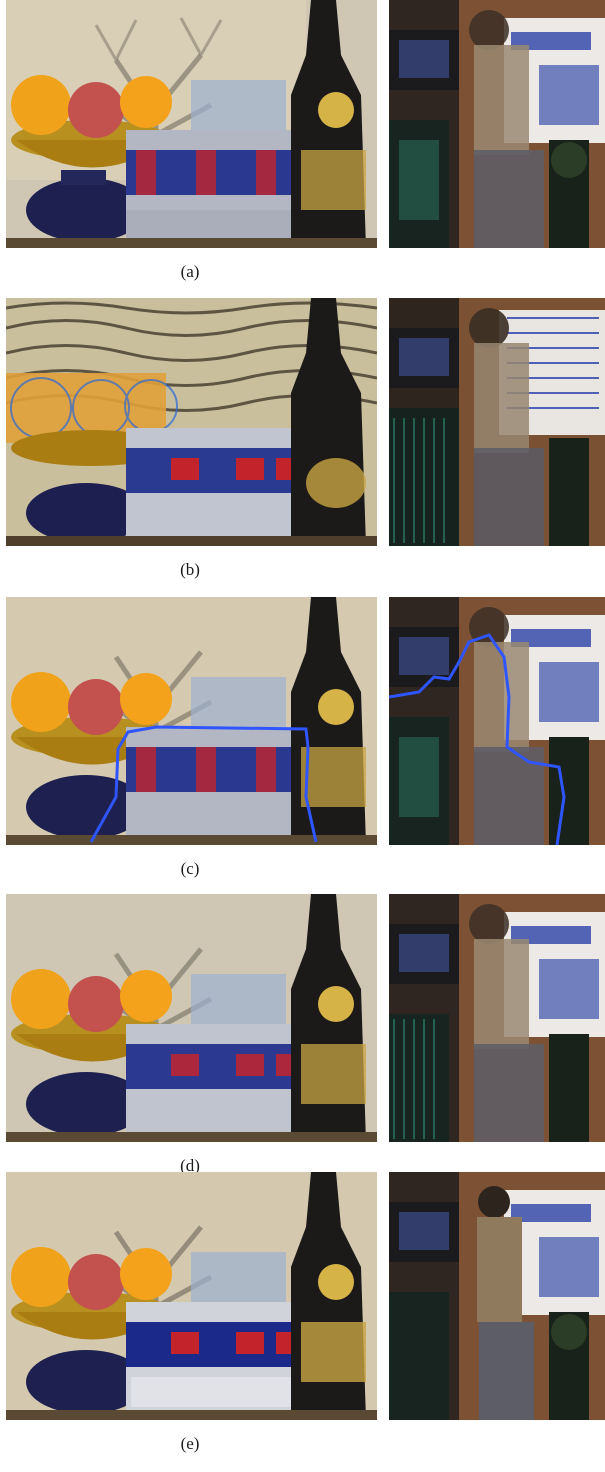  What do you see at coordinates (190, 569) in the screenshot?
I see `caption-b: (b)` at bounding box center [190, 569].